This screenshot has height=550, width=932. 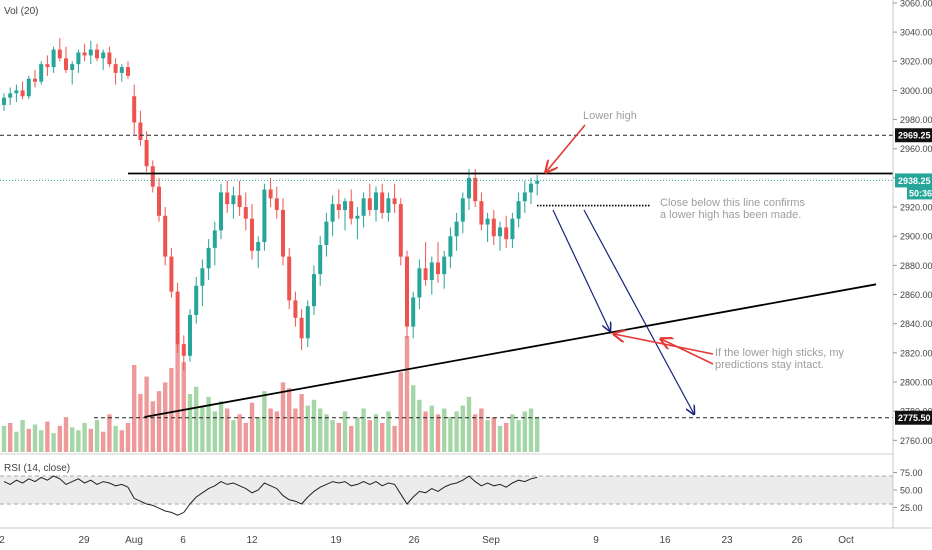 I want to click on rsi-line, so click(x=270, y=495).